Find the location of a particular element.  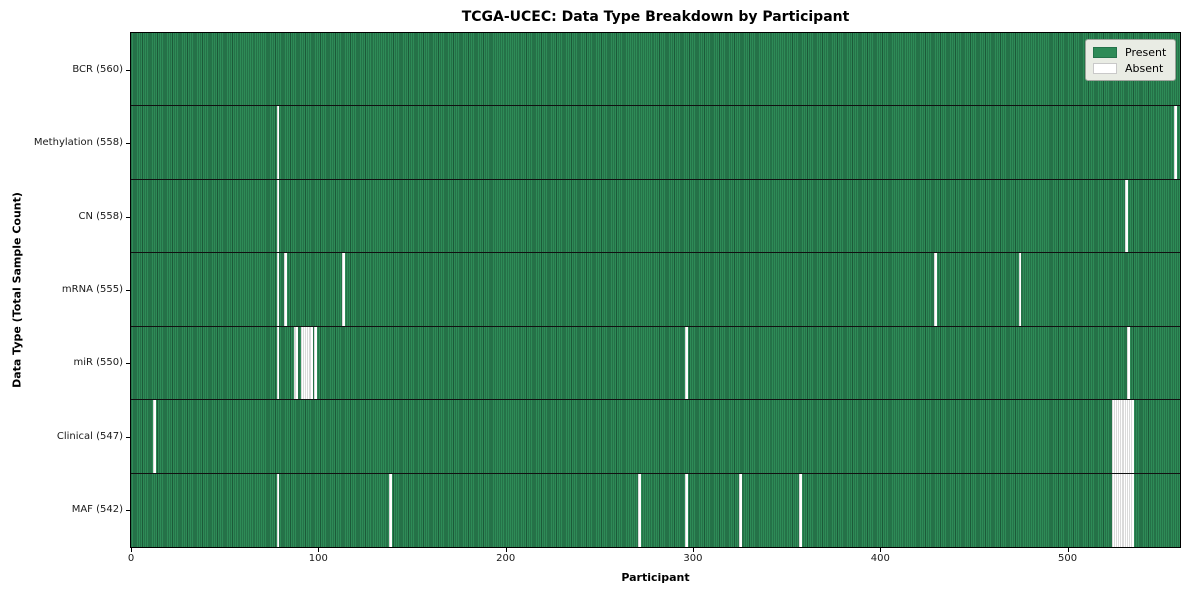

legend: Present Absent is located at coordinates (1130, 60).